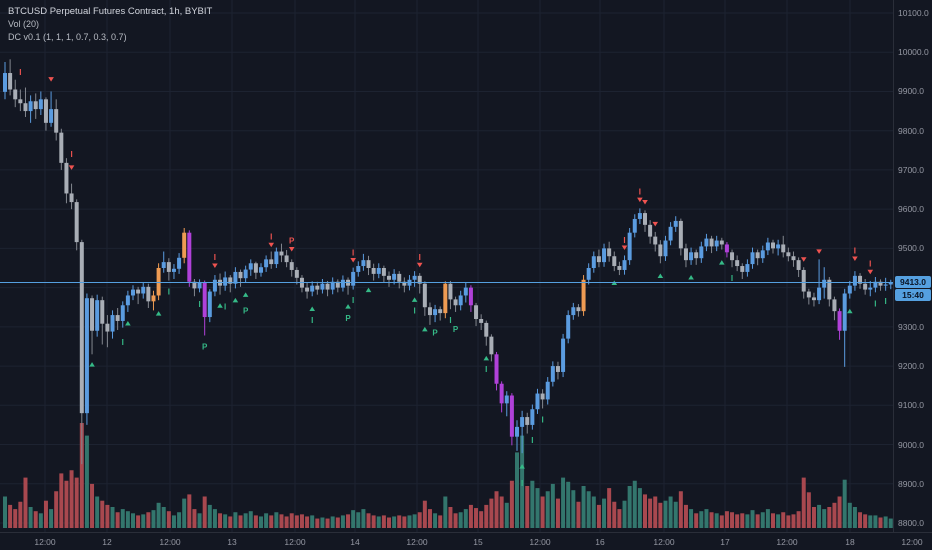 Image resolution: width=932 pixels, height=550 pixels. What do you see at coordinates (232, 542) in the screenshot?
I see `time-axis-label: 13` at bounding box center [232, 542].